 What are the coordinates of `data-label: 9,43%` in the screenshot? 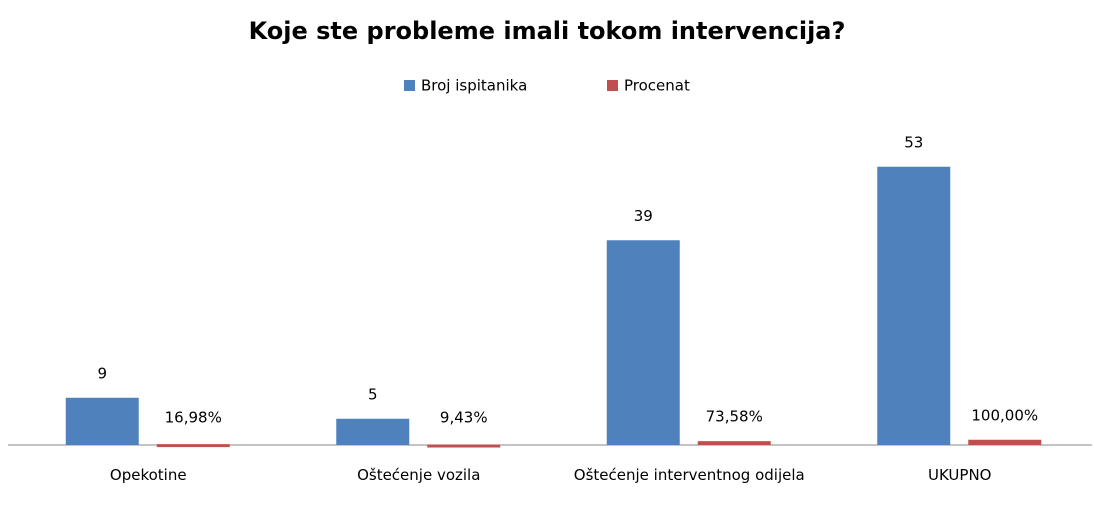 It's located at (464, 418).